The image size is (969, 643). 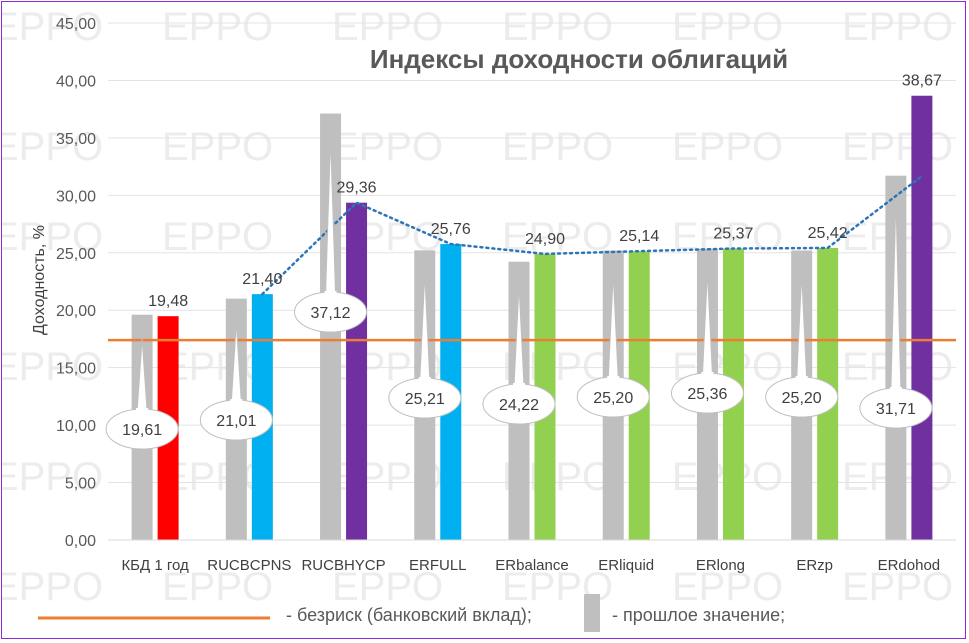 I want to click on current-value-label: 29,36, so click(x=357, y=188).